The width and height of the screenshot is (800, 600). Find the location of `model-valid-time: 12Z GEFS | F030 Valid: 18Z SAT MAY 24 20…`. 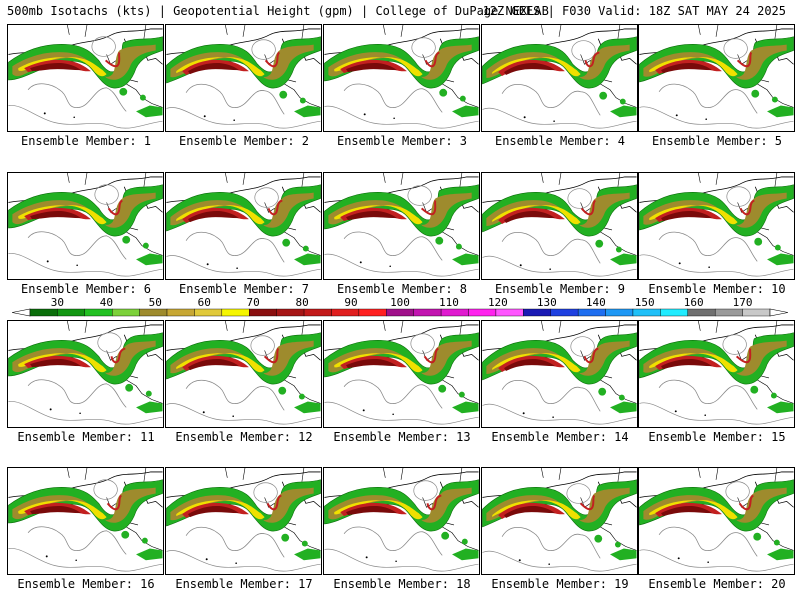

model-valid-time: 12Z GEFS | F030 Valid: 18Z SAT MAY 24 20… is located at coordinates (634, 11).